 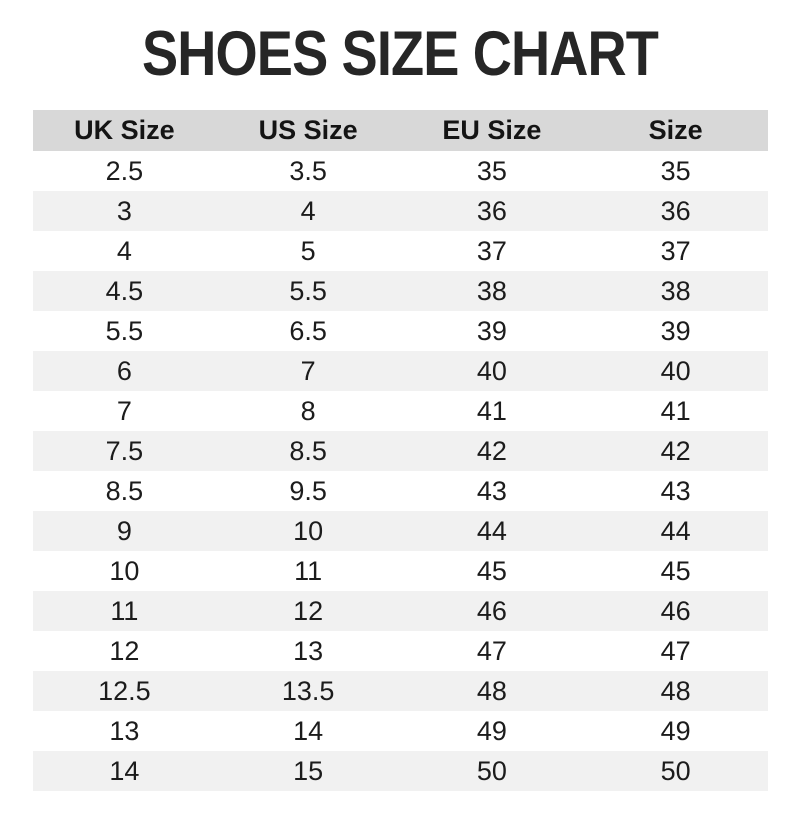 I want to click on table-row: 14 15 50 50, so click(x=400, y=771).